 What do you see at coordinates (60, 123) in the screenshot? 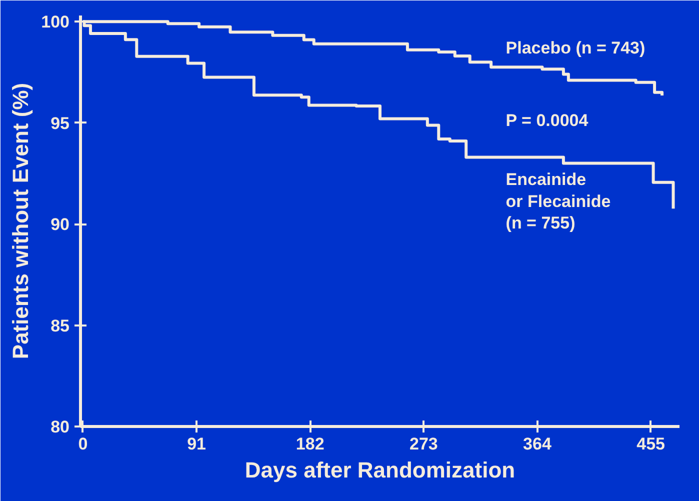
I see `y-tick-label: 95` at bounding box center [60, 123].